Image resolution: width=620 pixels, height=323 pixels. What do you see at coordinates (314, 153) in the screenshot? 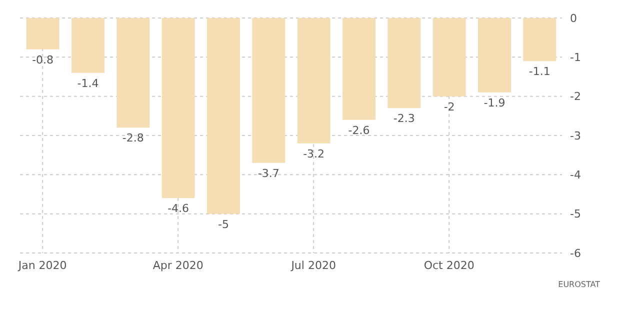
I see `data-label: -3.2` at bounding box center [314, 153].